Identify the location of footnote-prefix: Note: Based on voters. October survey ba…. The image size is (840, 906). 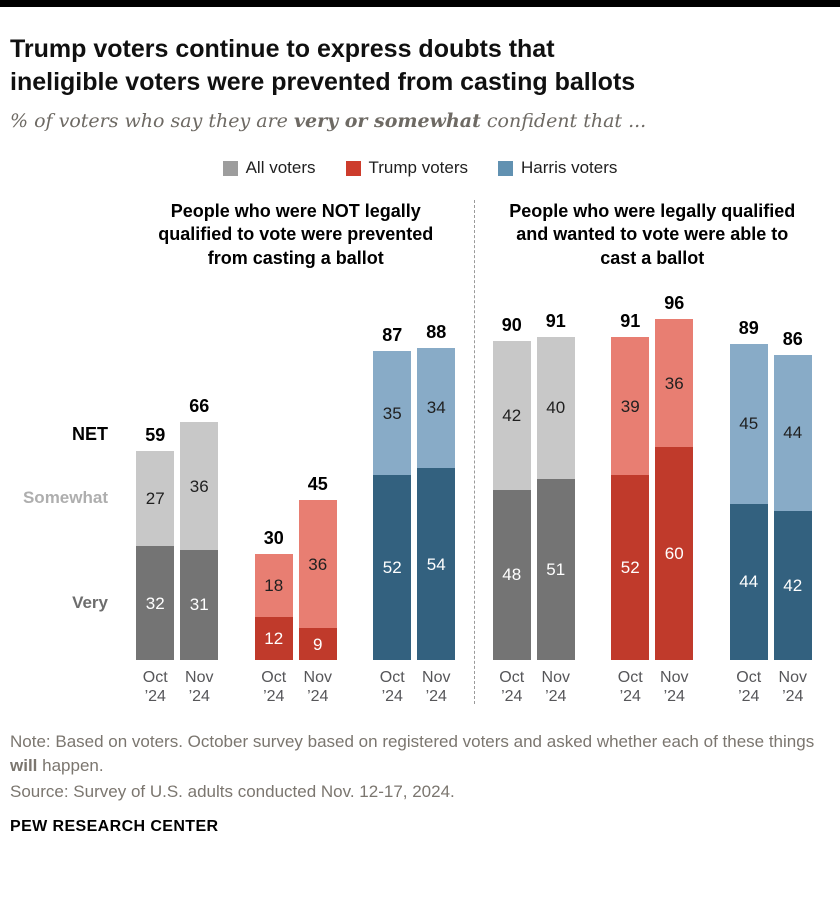
(412, 741).